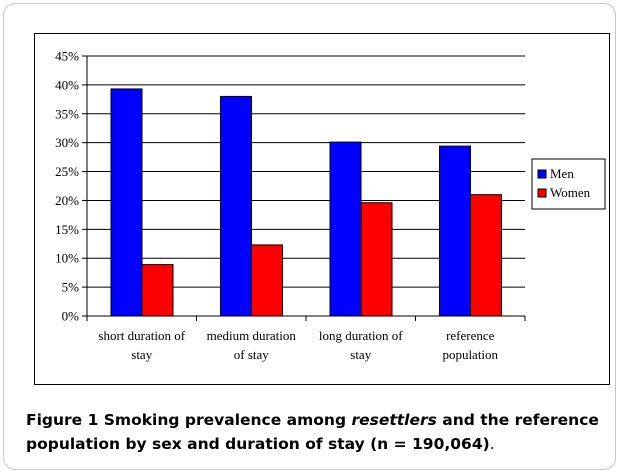 The image size is (621, 475). What do you see at coordinates (252, 335) in the screenshot?
I see `x-category-label: medium duration` at bounding box center [252, 335].